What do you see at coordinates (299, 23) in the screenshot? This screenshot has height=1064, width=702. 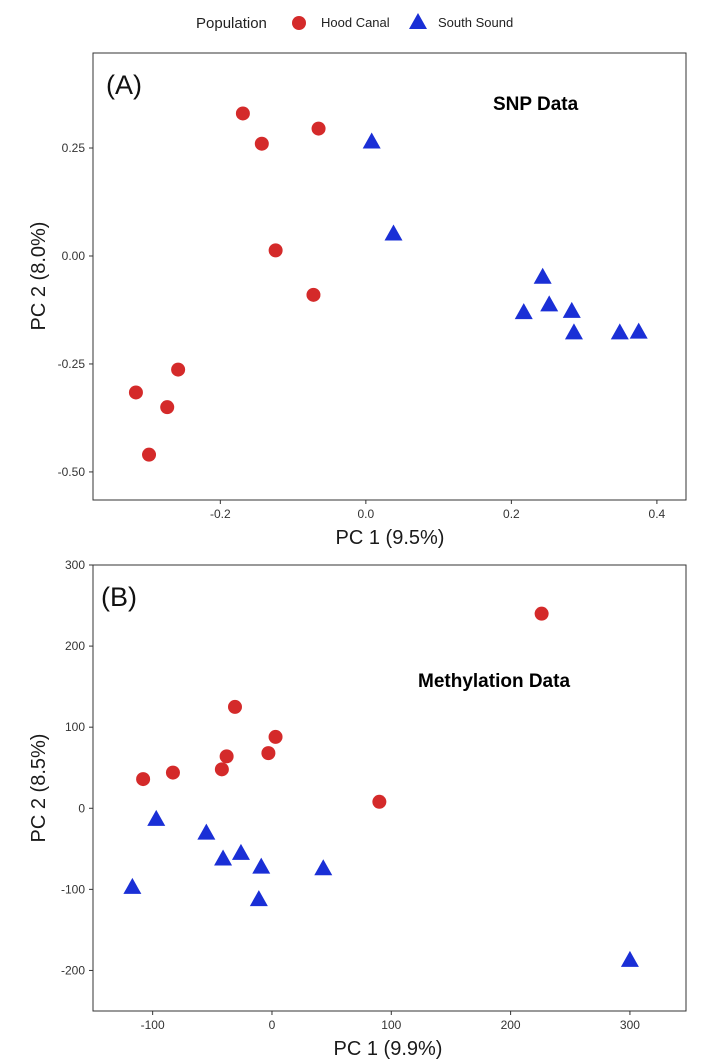 I see `legend-marker-hood-canal` at bounding box center [299, 23].